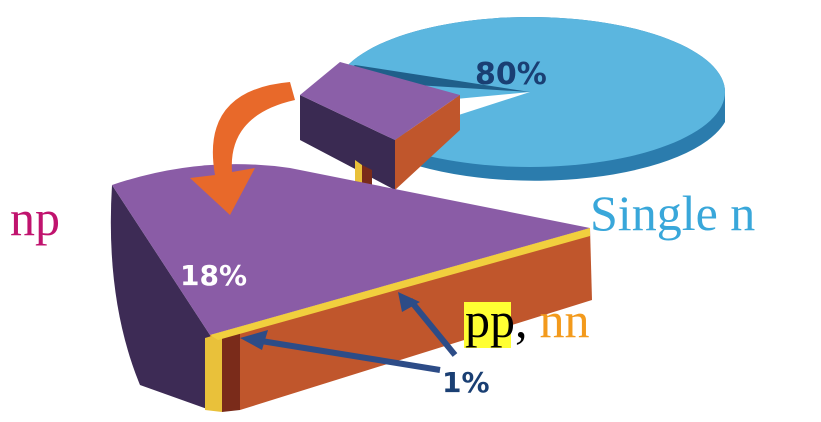 The width and height of the screenshot is (821, 422). I want to click on bottom-share: 18%, so click(213, 275).